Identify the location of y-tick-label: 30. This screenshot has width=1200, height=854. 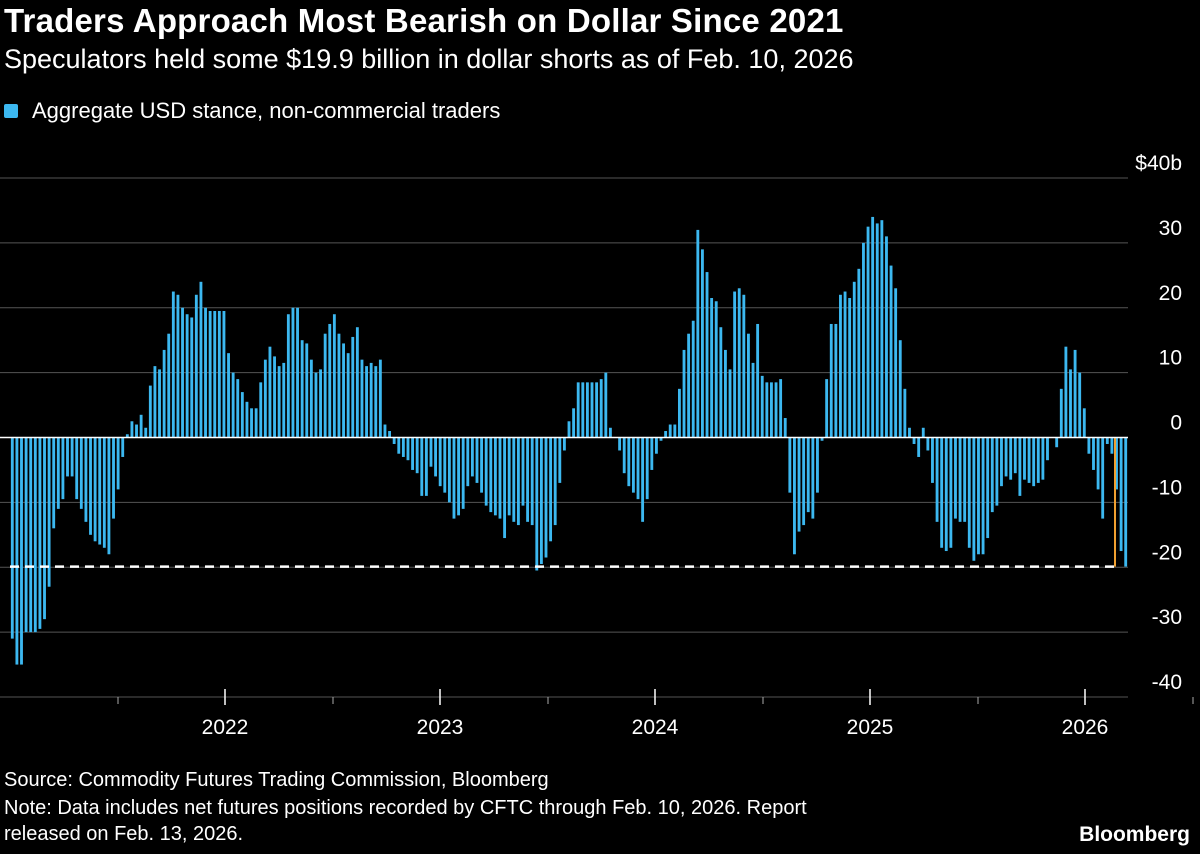
(1170, 228).